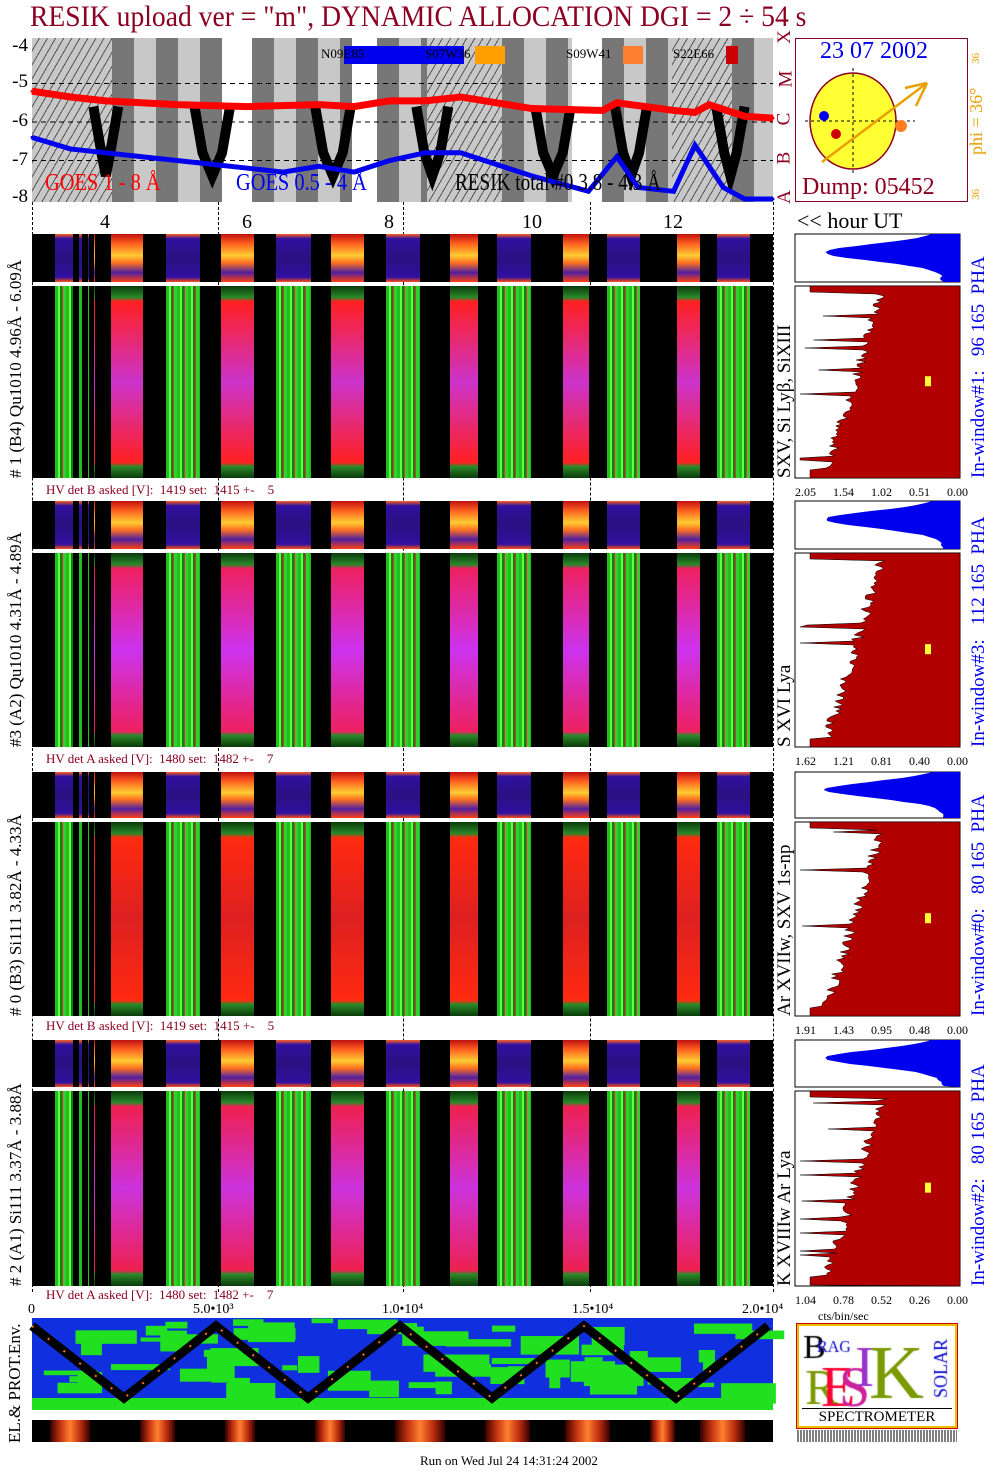 This screenshot has height=1477, width=1004. What do you see at coordinates (402, 104) in the screenshot?
I see `series-line` at bounding box center [402, 104].